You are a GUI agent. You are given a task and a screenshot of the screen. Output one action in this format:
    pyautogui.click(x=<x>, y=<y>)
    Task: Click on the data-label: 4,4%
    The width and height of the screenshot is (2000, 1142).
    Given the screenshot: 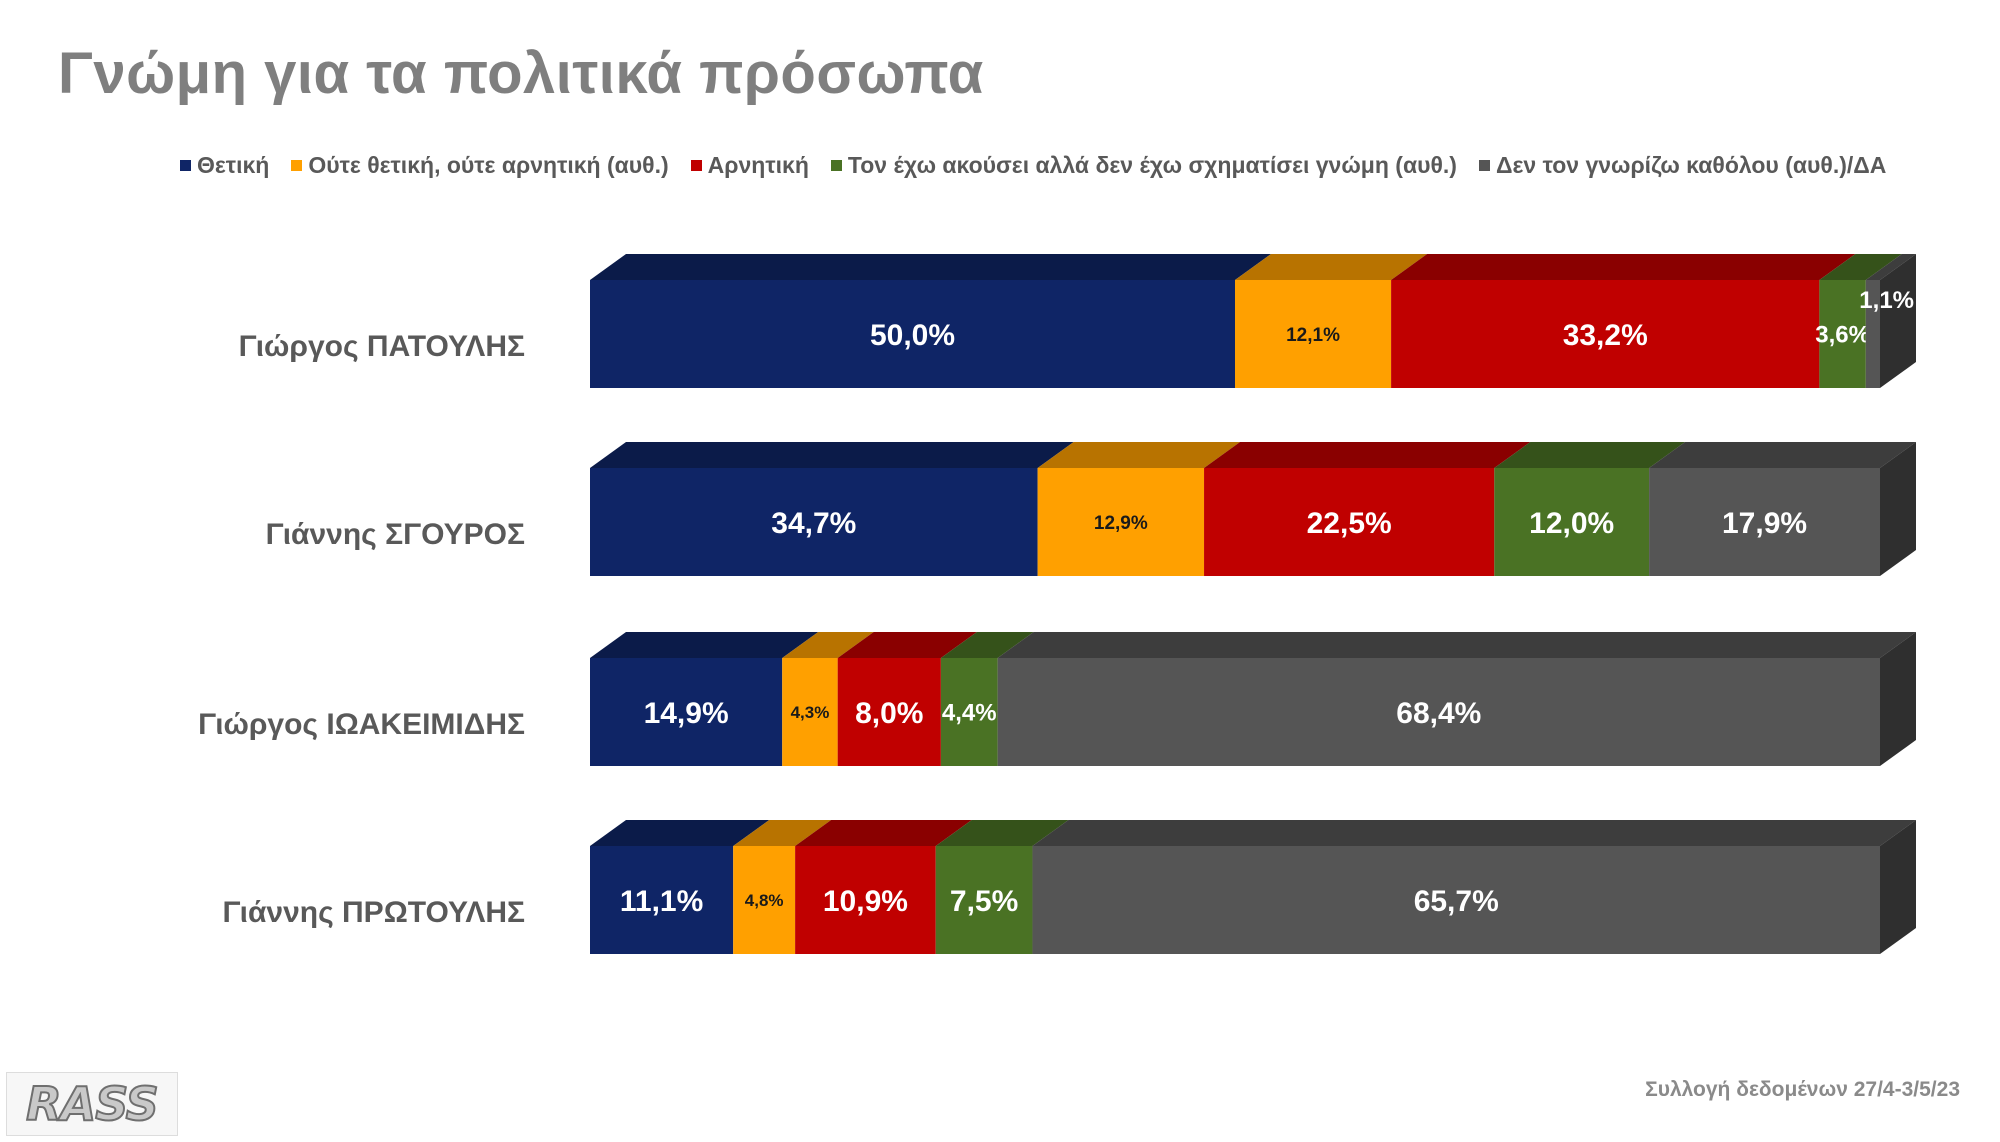 What is the action you would take?
    pyautogui.click(x=969, y=713)
    